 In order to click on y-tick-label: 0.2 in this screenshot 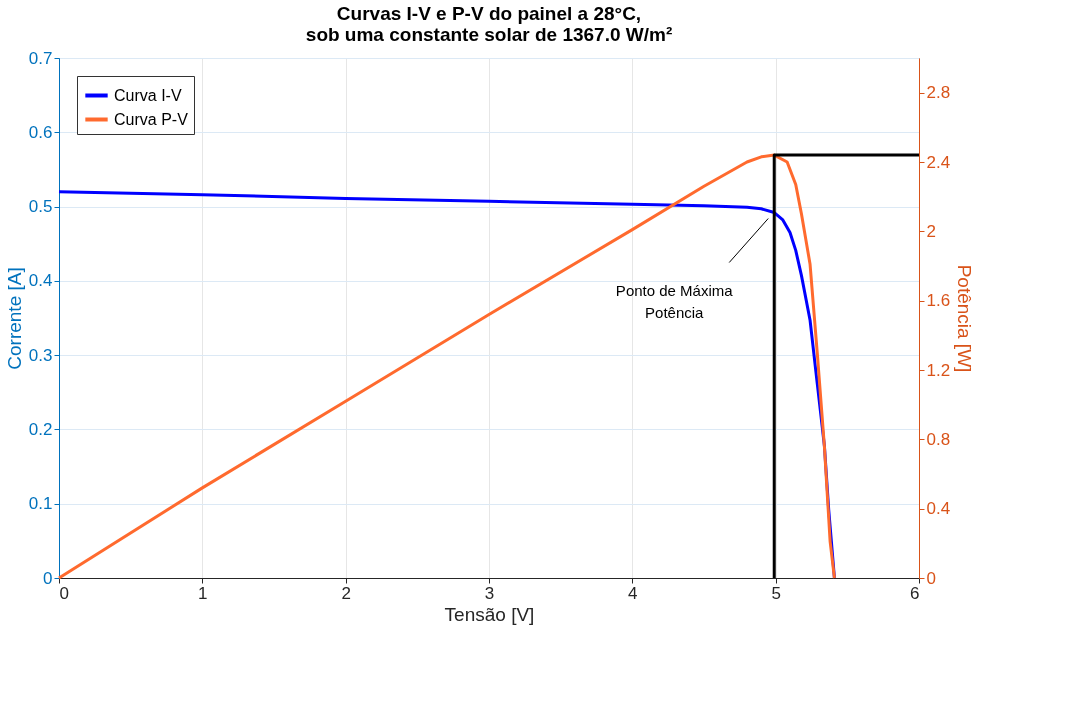, I will do `click(40, 429)`.